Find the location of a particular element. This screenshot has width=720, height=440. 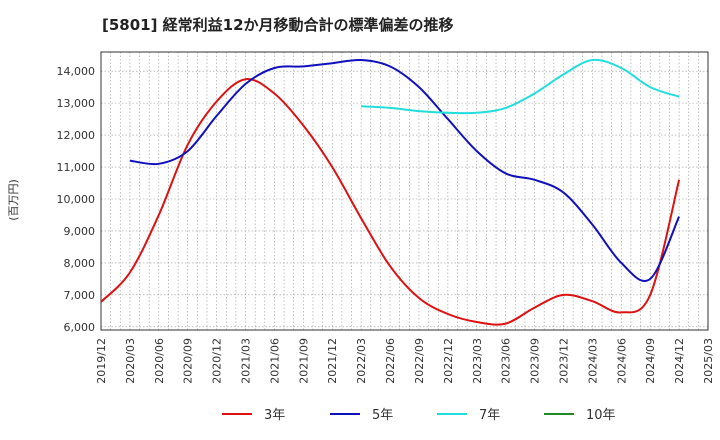

x-tick-label: 2020/12 is located at coordinates (217, 361).